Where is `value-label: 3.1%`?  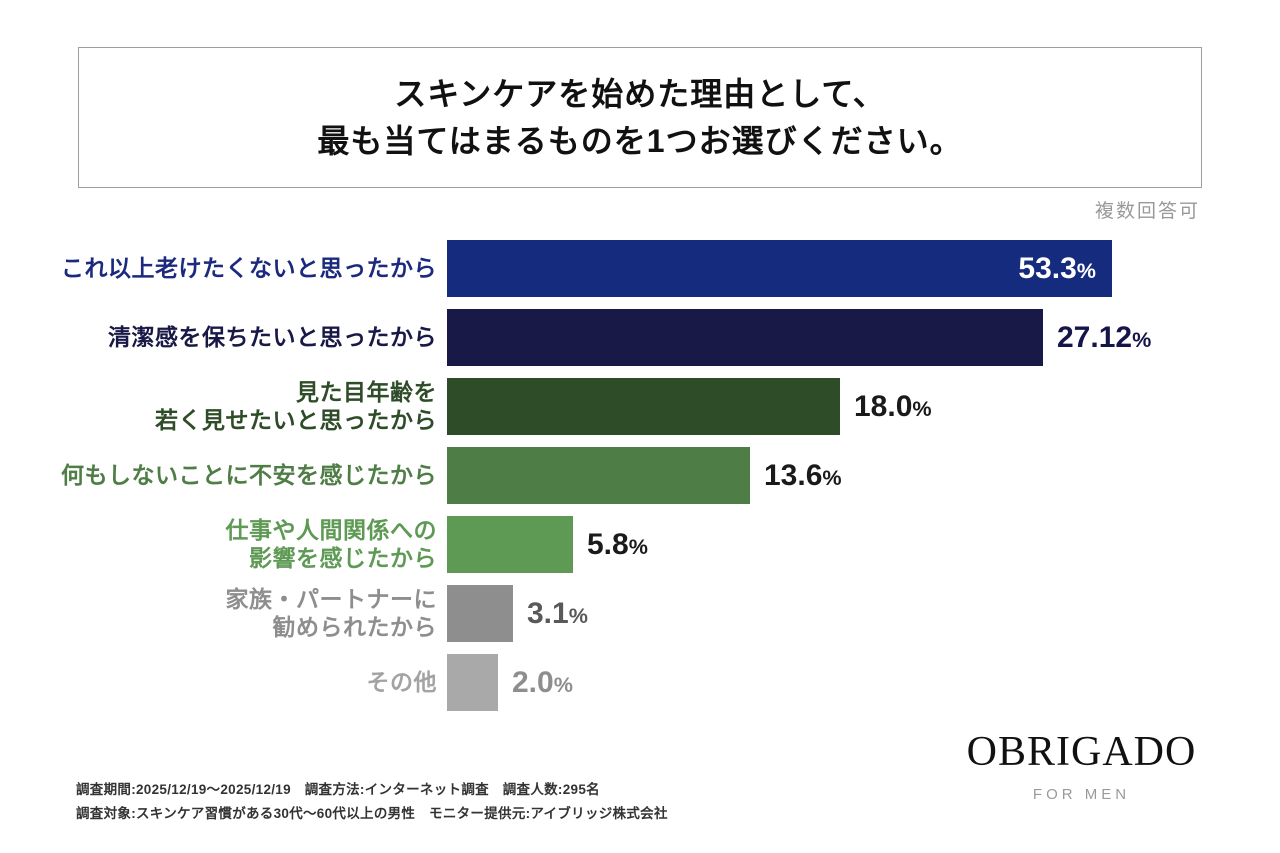 value-label: 3.1% is located at coordinates (557, 613).